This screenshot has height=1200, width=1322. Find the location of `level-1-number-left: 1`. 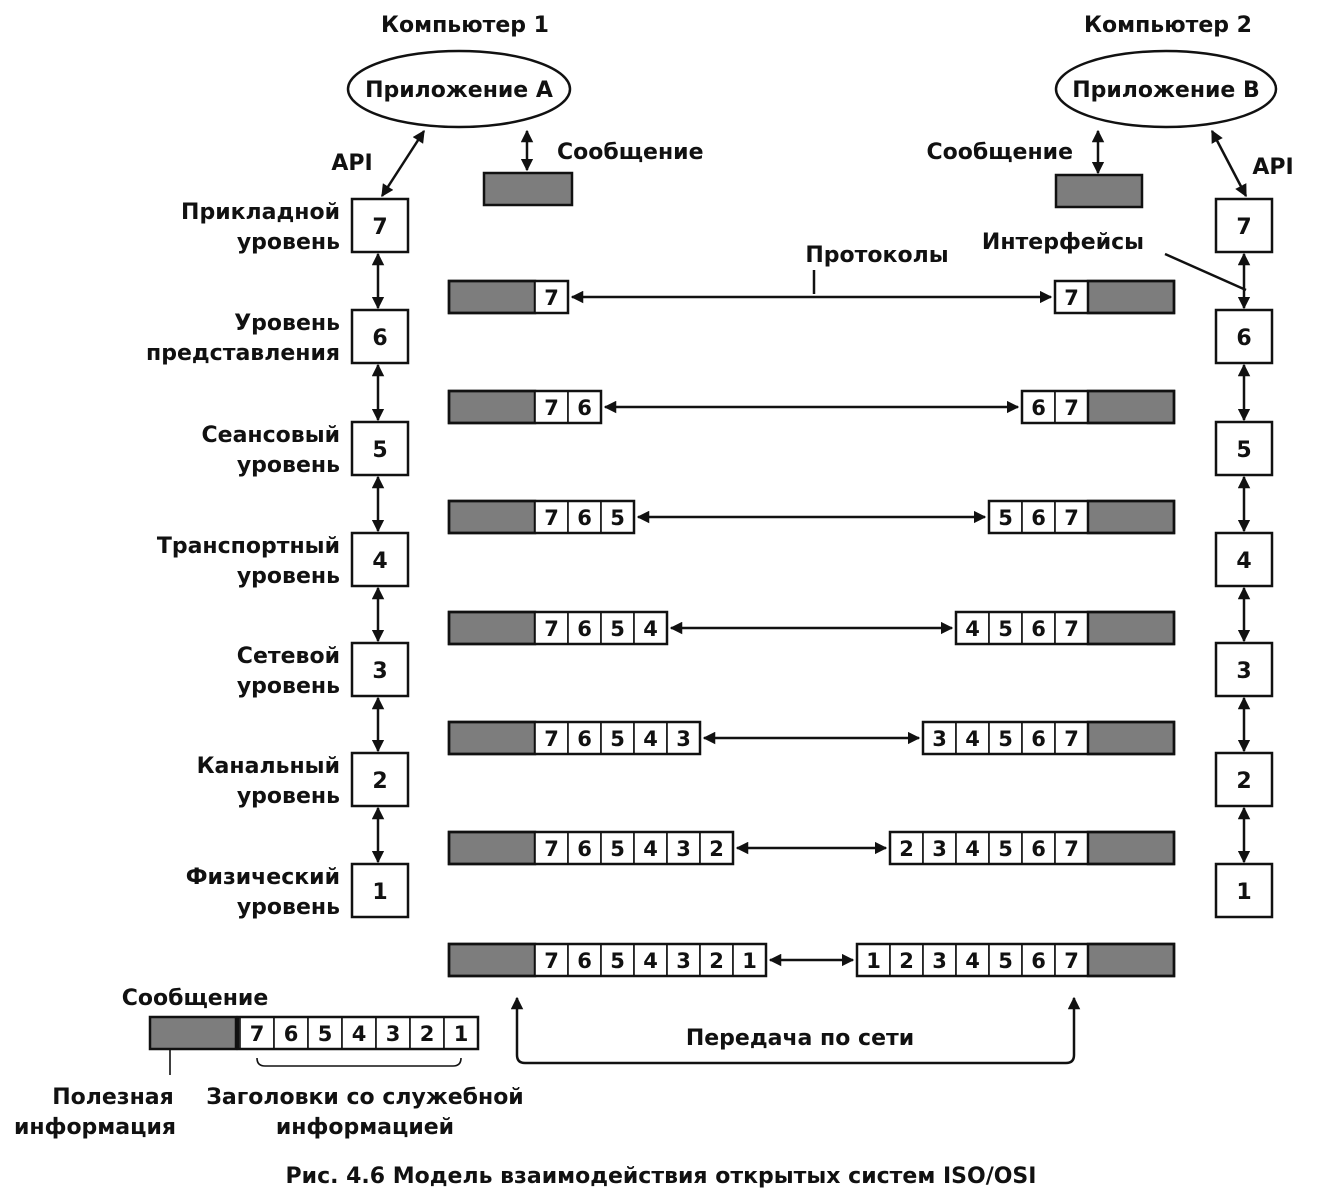

level-1-number-left: 1 is located at coordinates (379, 892).